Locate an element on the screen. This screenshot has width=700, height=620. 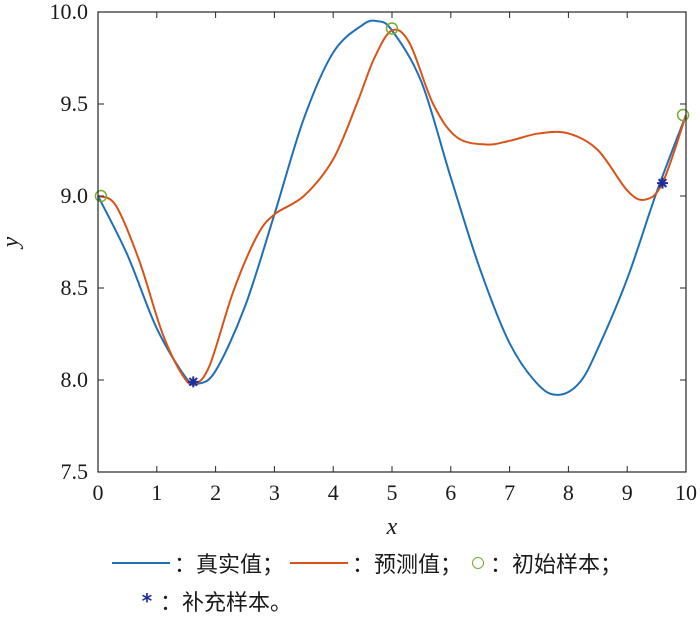
legend-label-true: ：真实值； is located at coordinates (229, 565).